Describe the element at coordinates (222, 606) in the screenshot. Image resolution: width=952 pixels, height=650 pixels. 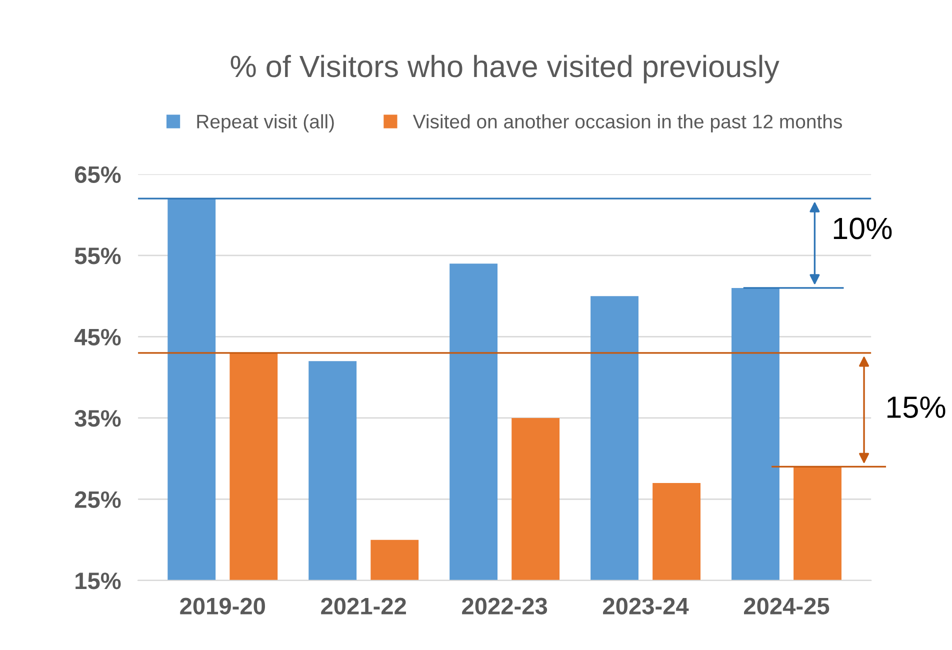
I see `x-tick-label: 2019-20` at that location.